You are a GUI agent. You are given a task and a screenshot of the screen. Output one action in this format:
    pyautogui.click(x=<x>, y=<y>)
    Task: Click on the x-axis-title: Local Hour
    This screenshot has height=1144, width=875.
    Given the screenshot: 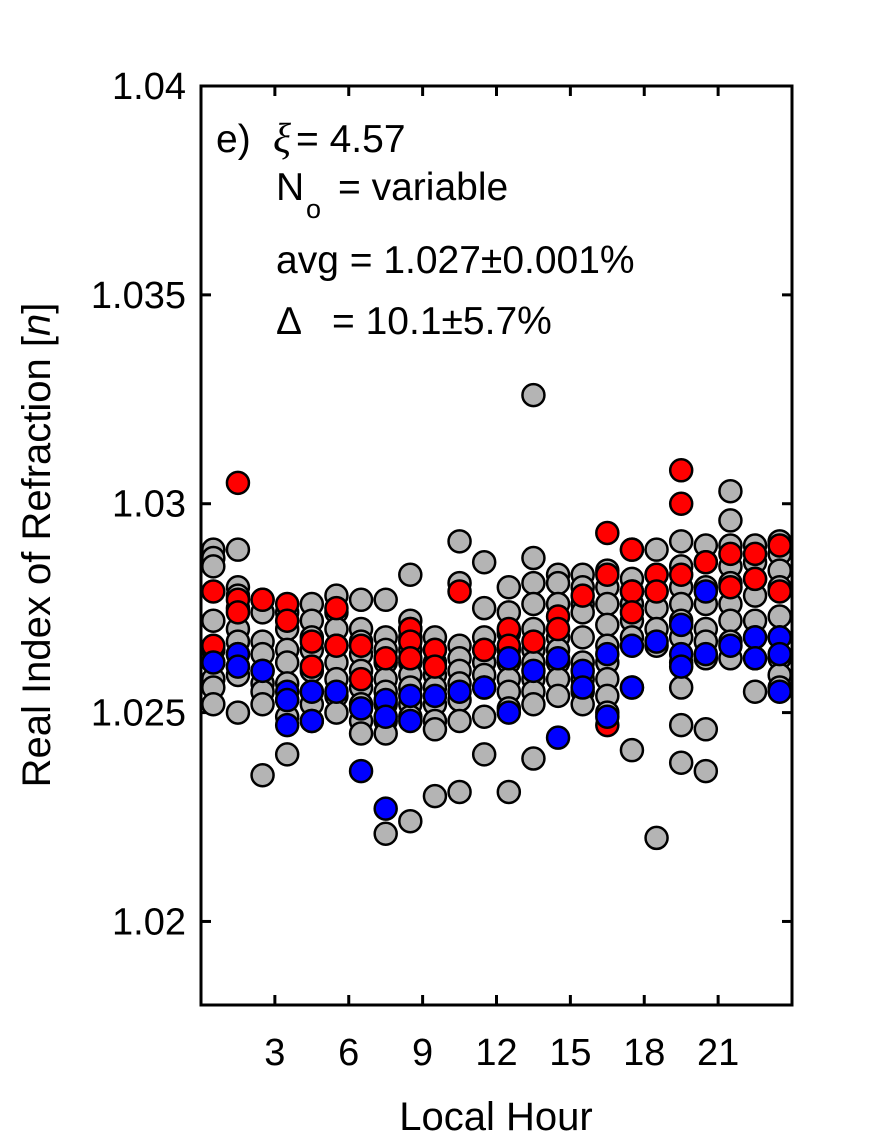 What is the action you would take?
    pyautogui.click(x=495, y=1117)
    